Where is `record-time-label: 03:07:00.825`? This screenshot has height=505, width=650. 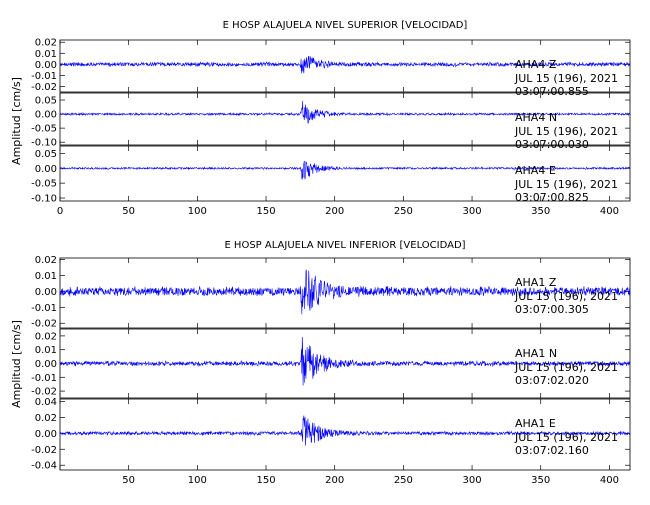
record-time-label: 03:07:00.825 is located at coordinates (552, 197).